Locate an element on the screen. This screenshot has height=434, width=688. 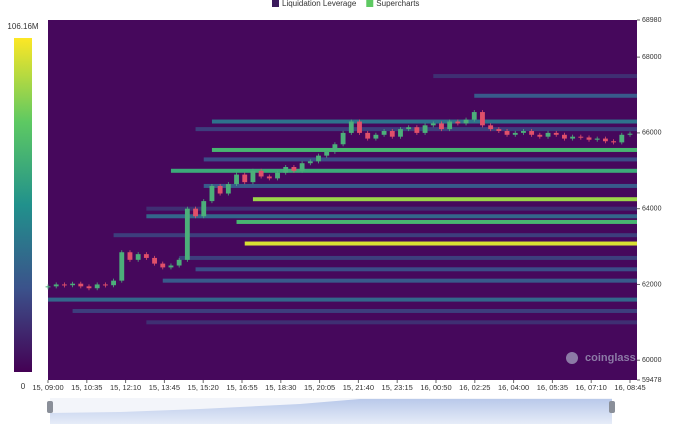
x-tick-label: 15, 18:30 is located at coordinates (280, 387).